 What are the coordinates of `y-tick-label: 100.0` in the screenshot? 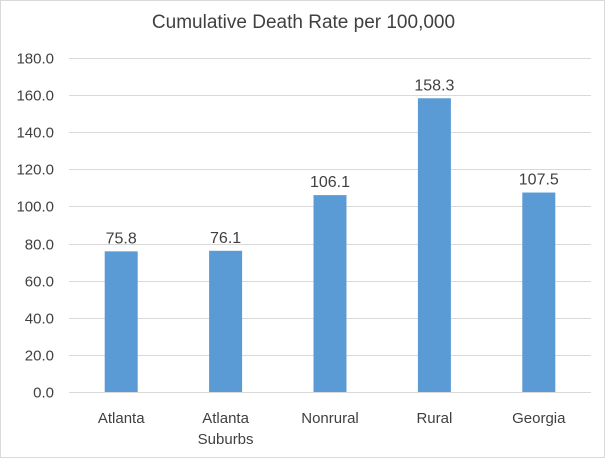 It's located at (35, 207).